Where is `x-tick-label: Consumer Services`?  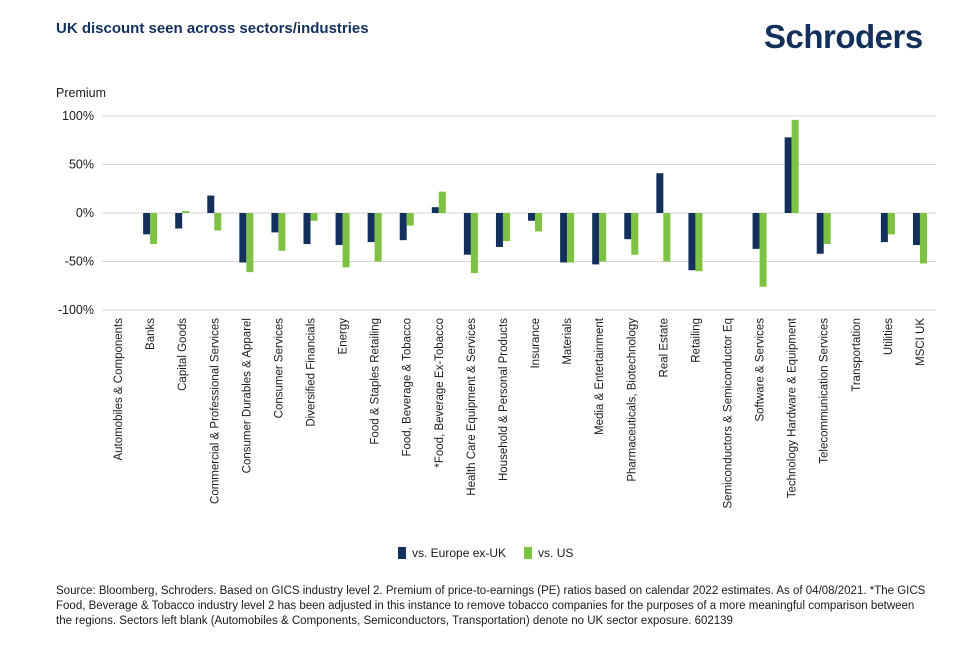 x-tick-label: Consumer Services is located at coordinates (279, 368).